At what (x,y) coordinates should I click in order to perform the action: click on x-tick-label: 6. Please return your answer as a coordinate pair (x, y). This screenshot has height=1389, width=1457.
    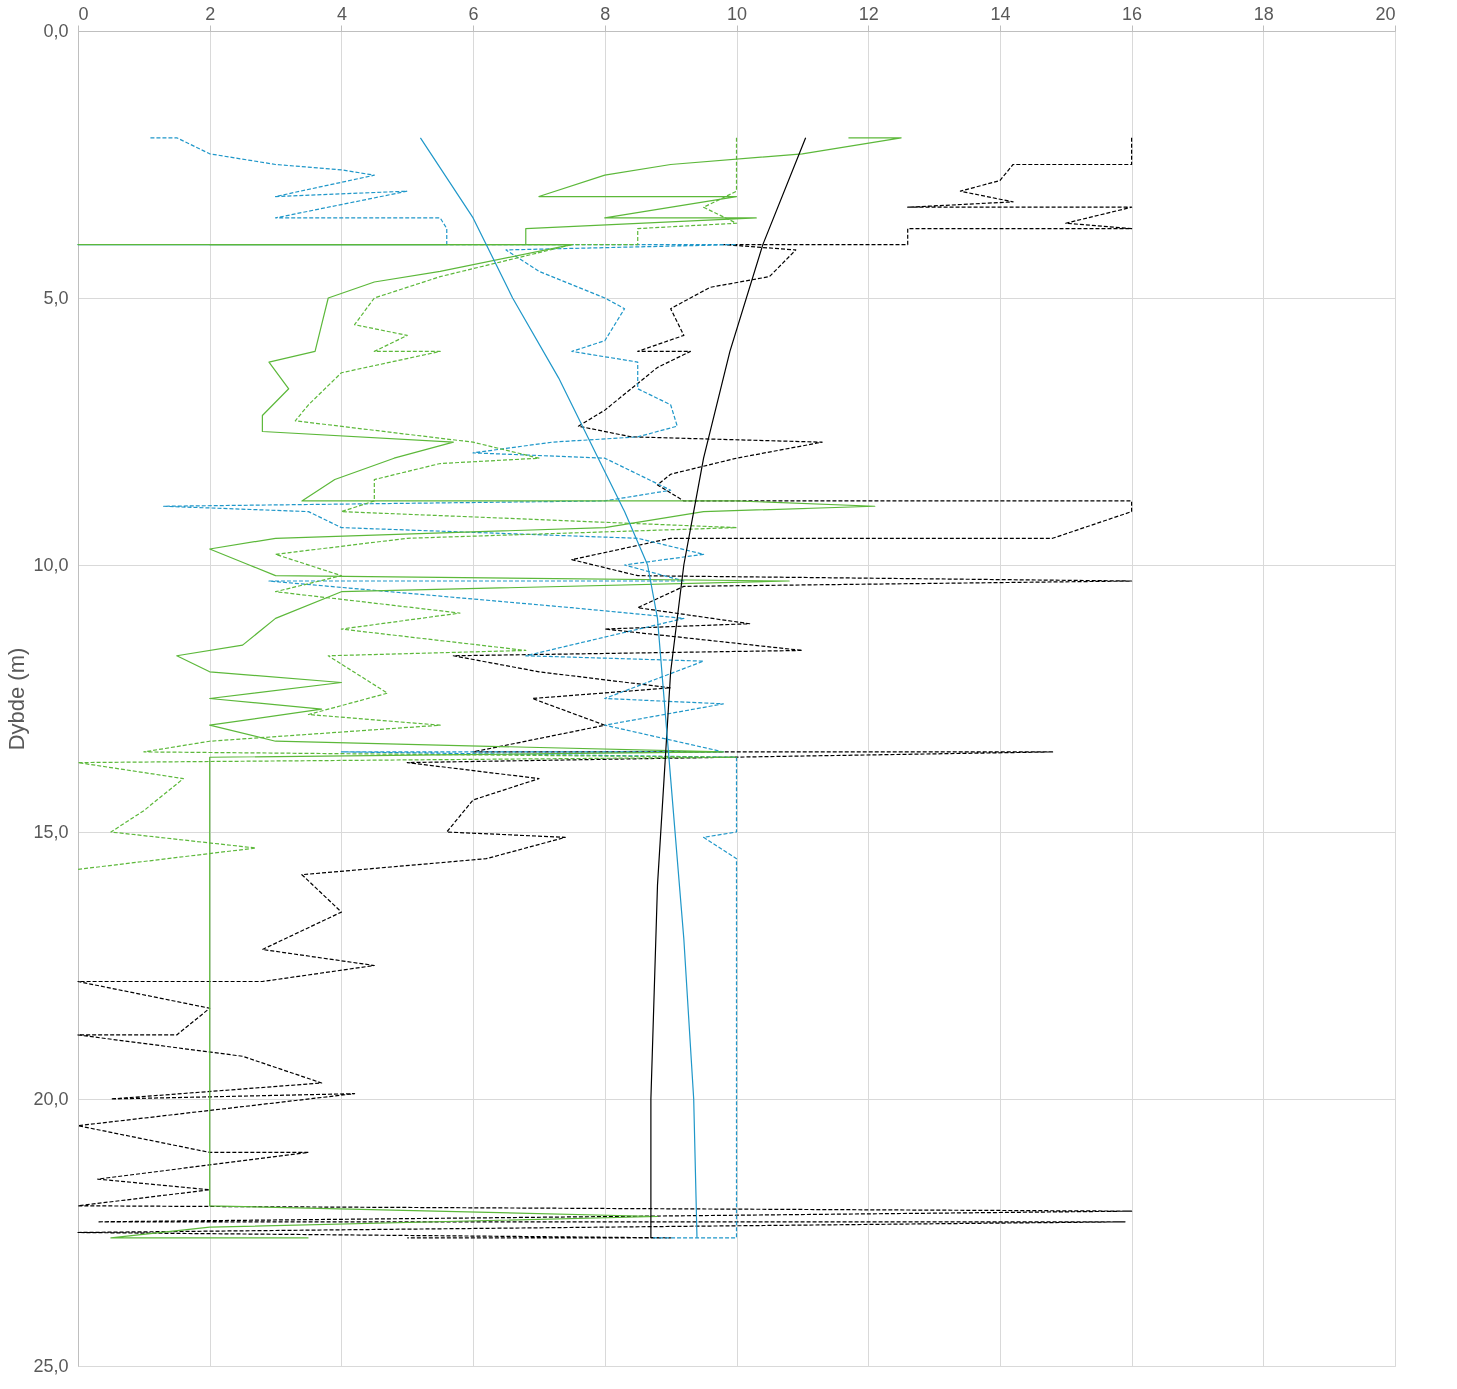
    Looking at the image, I should click on (473, 13).